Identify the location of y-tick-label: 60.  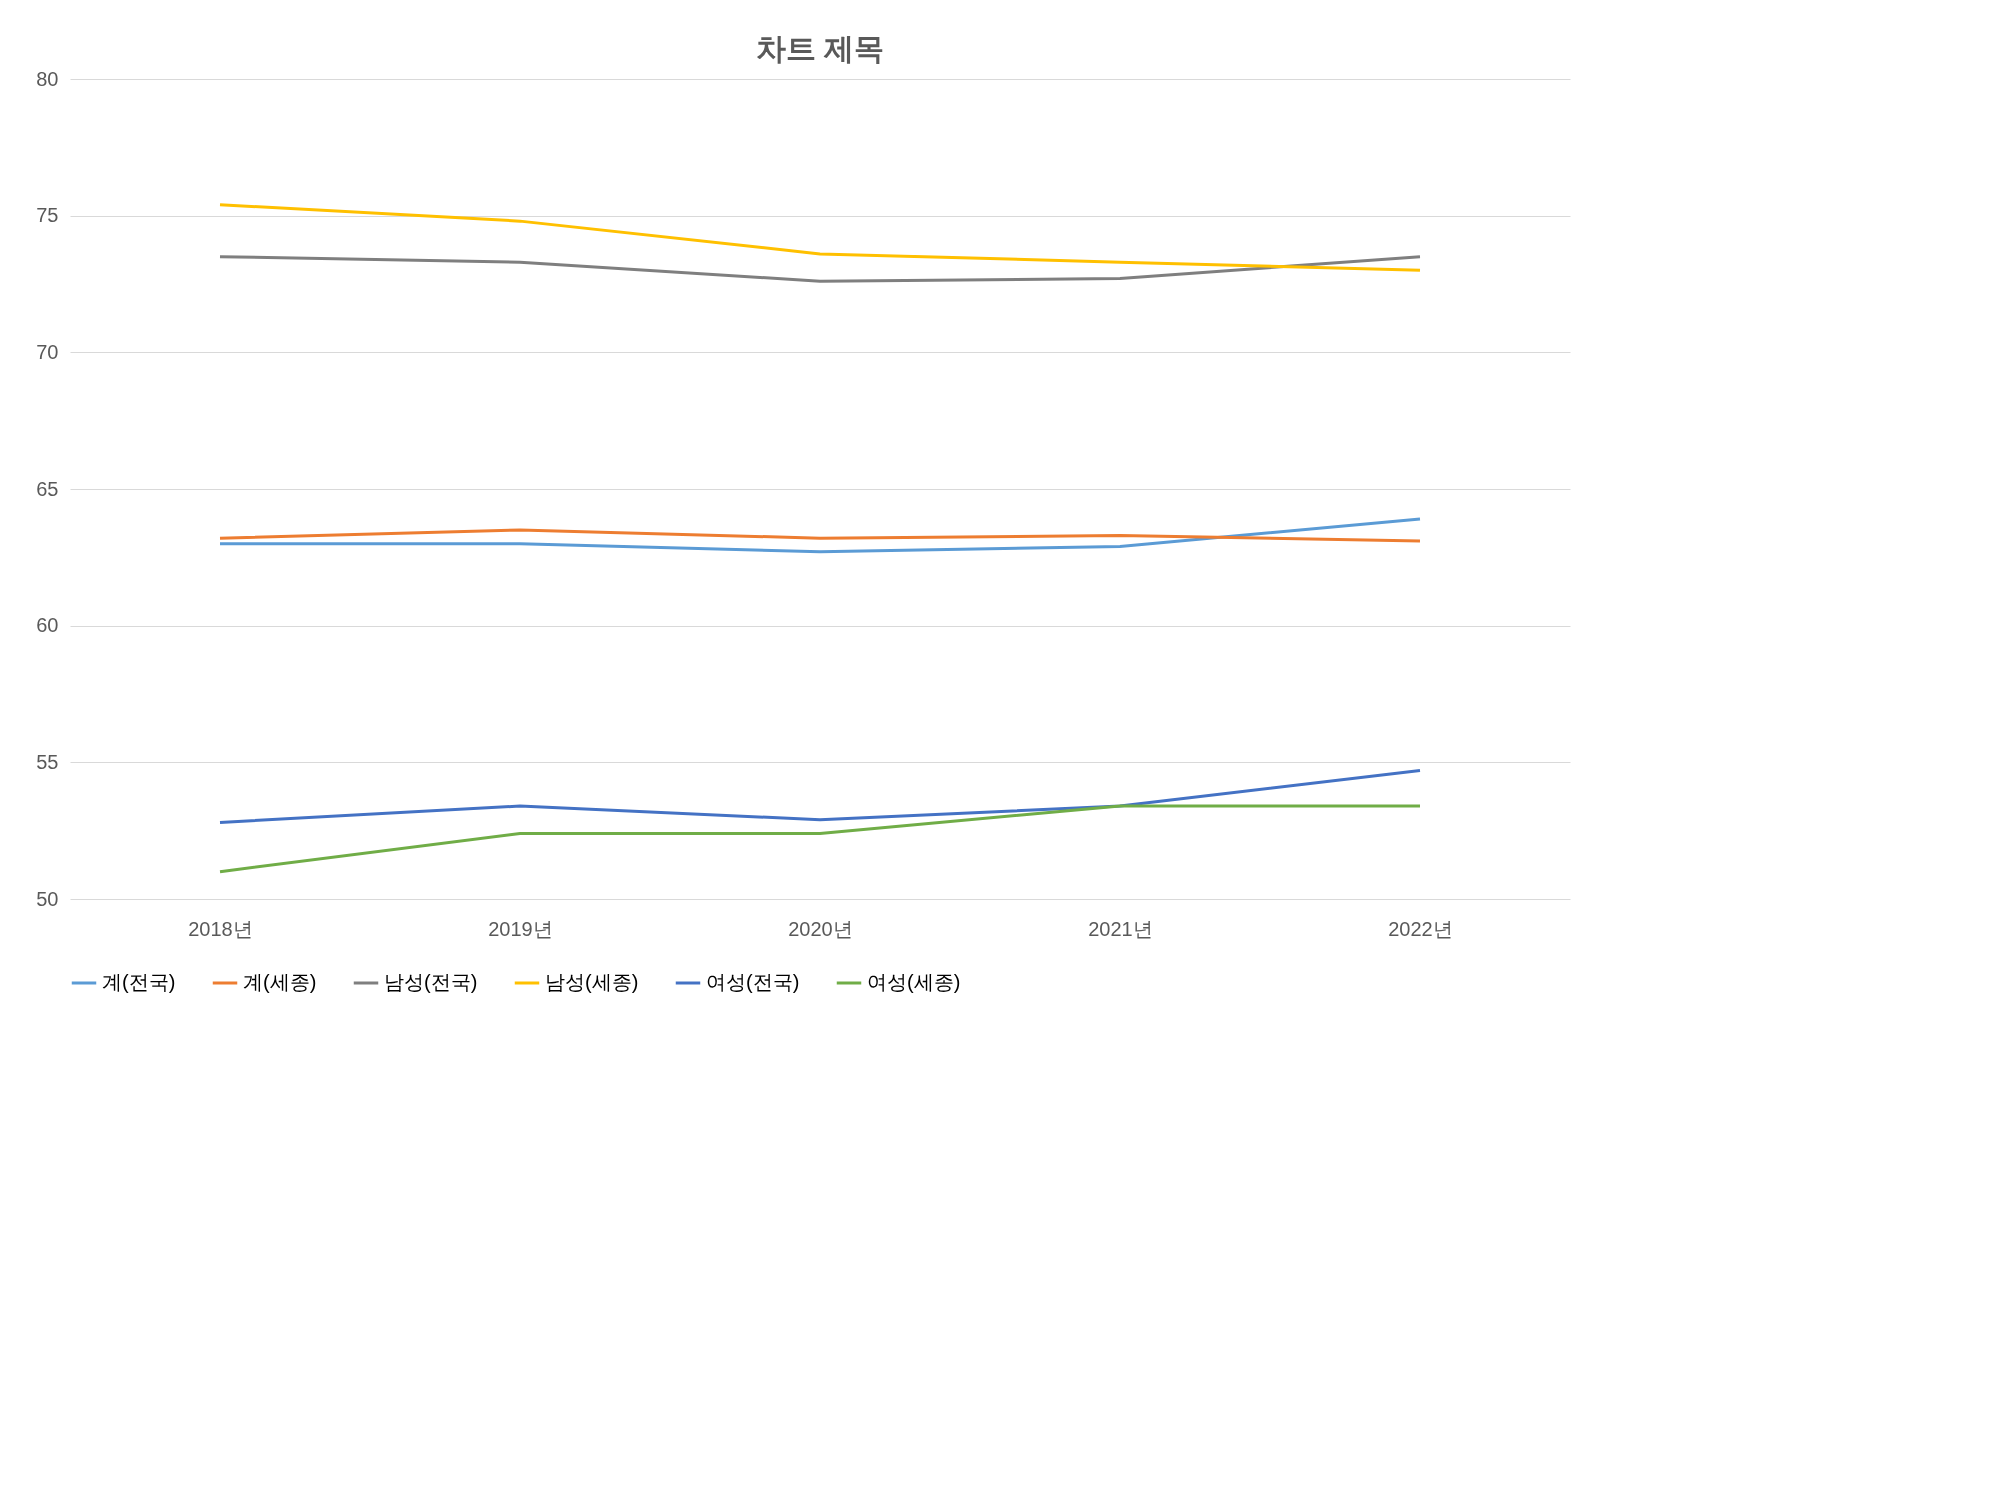
(47, 625).